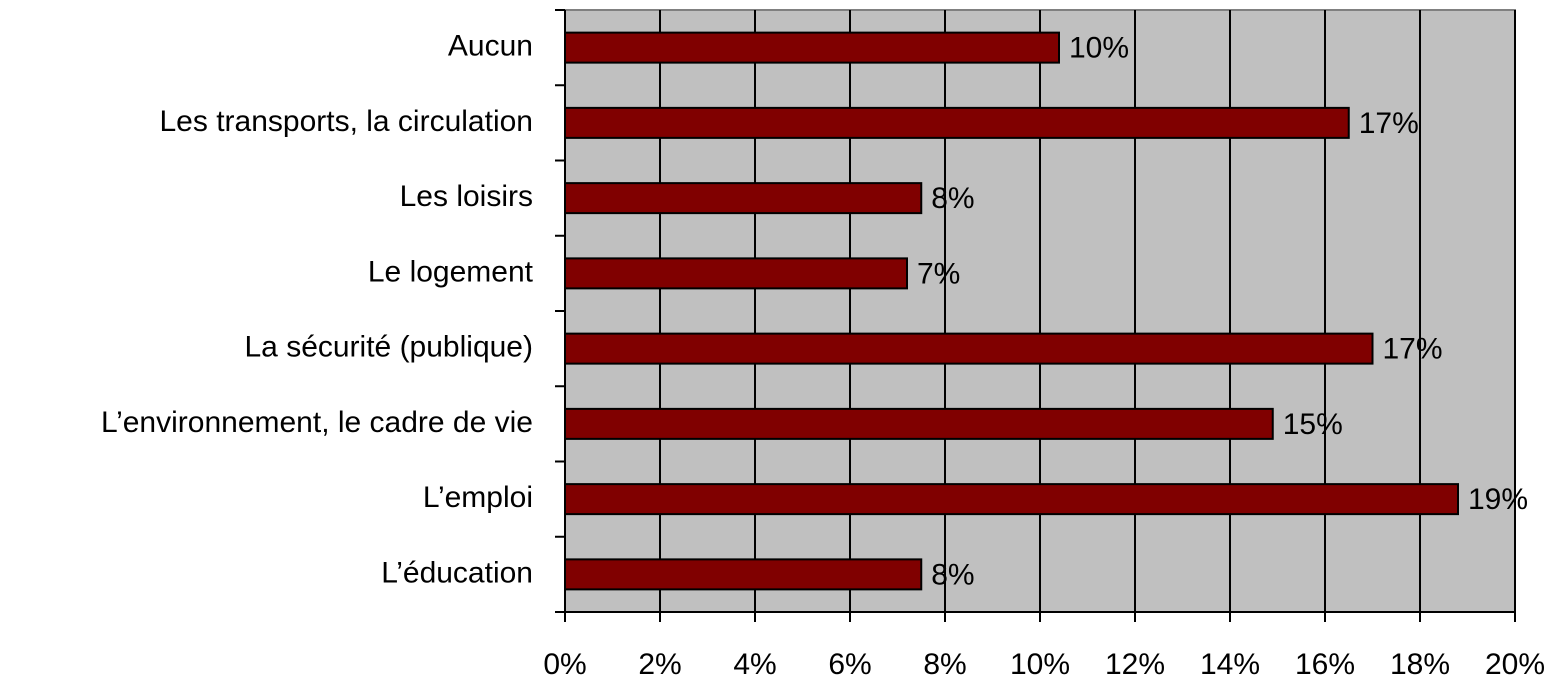  I want to click on x-tick-label: 4%, so click(754, 664).